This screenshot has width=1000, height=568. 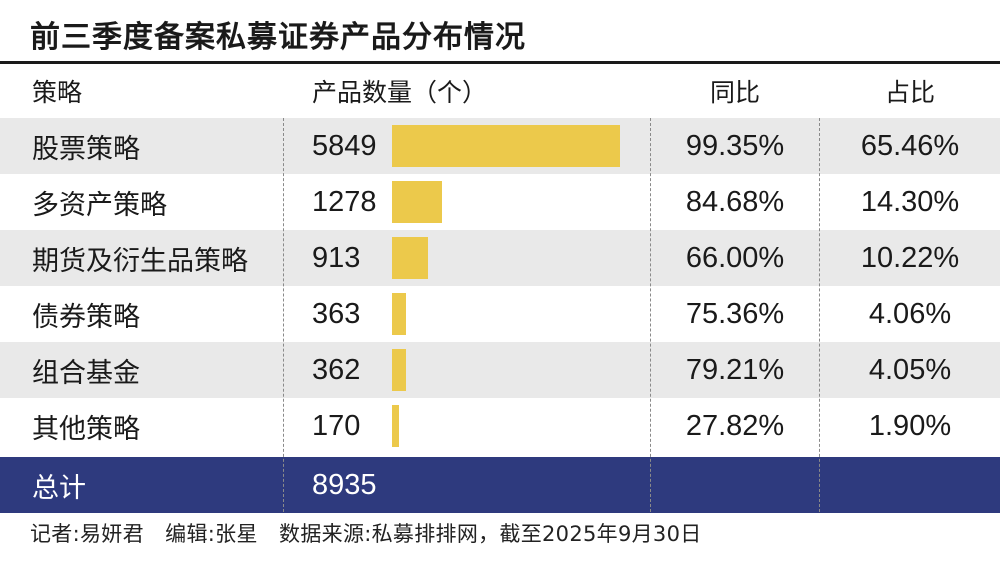 I want to click on row-share: 14.30%, so click(x=910, y=201).